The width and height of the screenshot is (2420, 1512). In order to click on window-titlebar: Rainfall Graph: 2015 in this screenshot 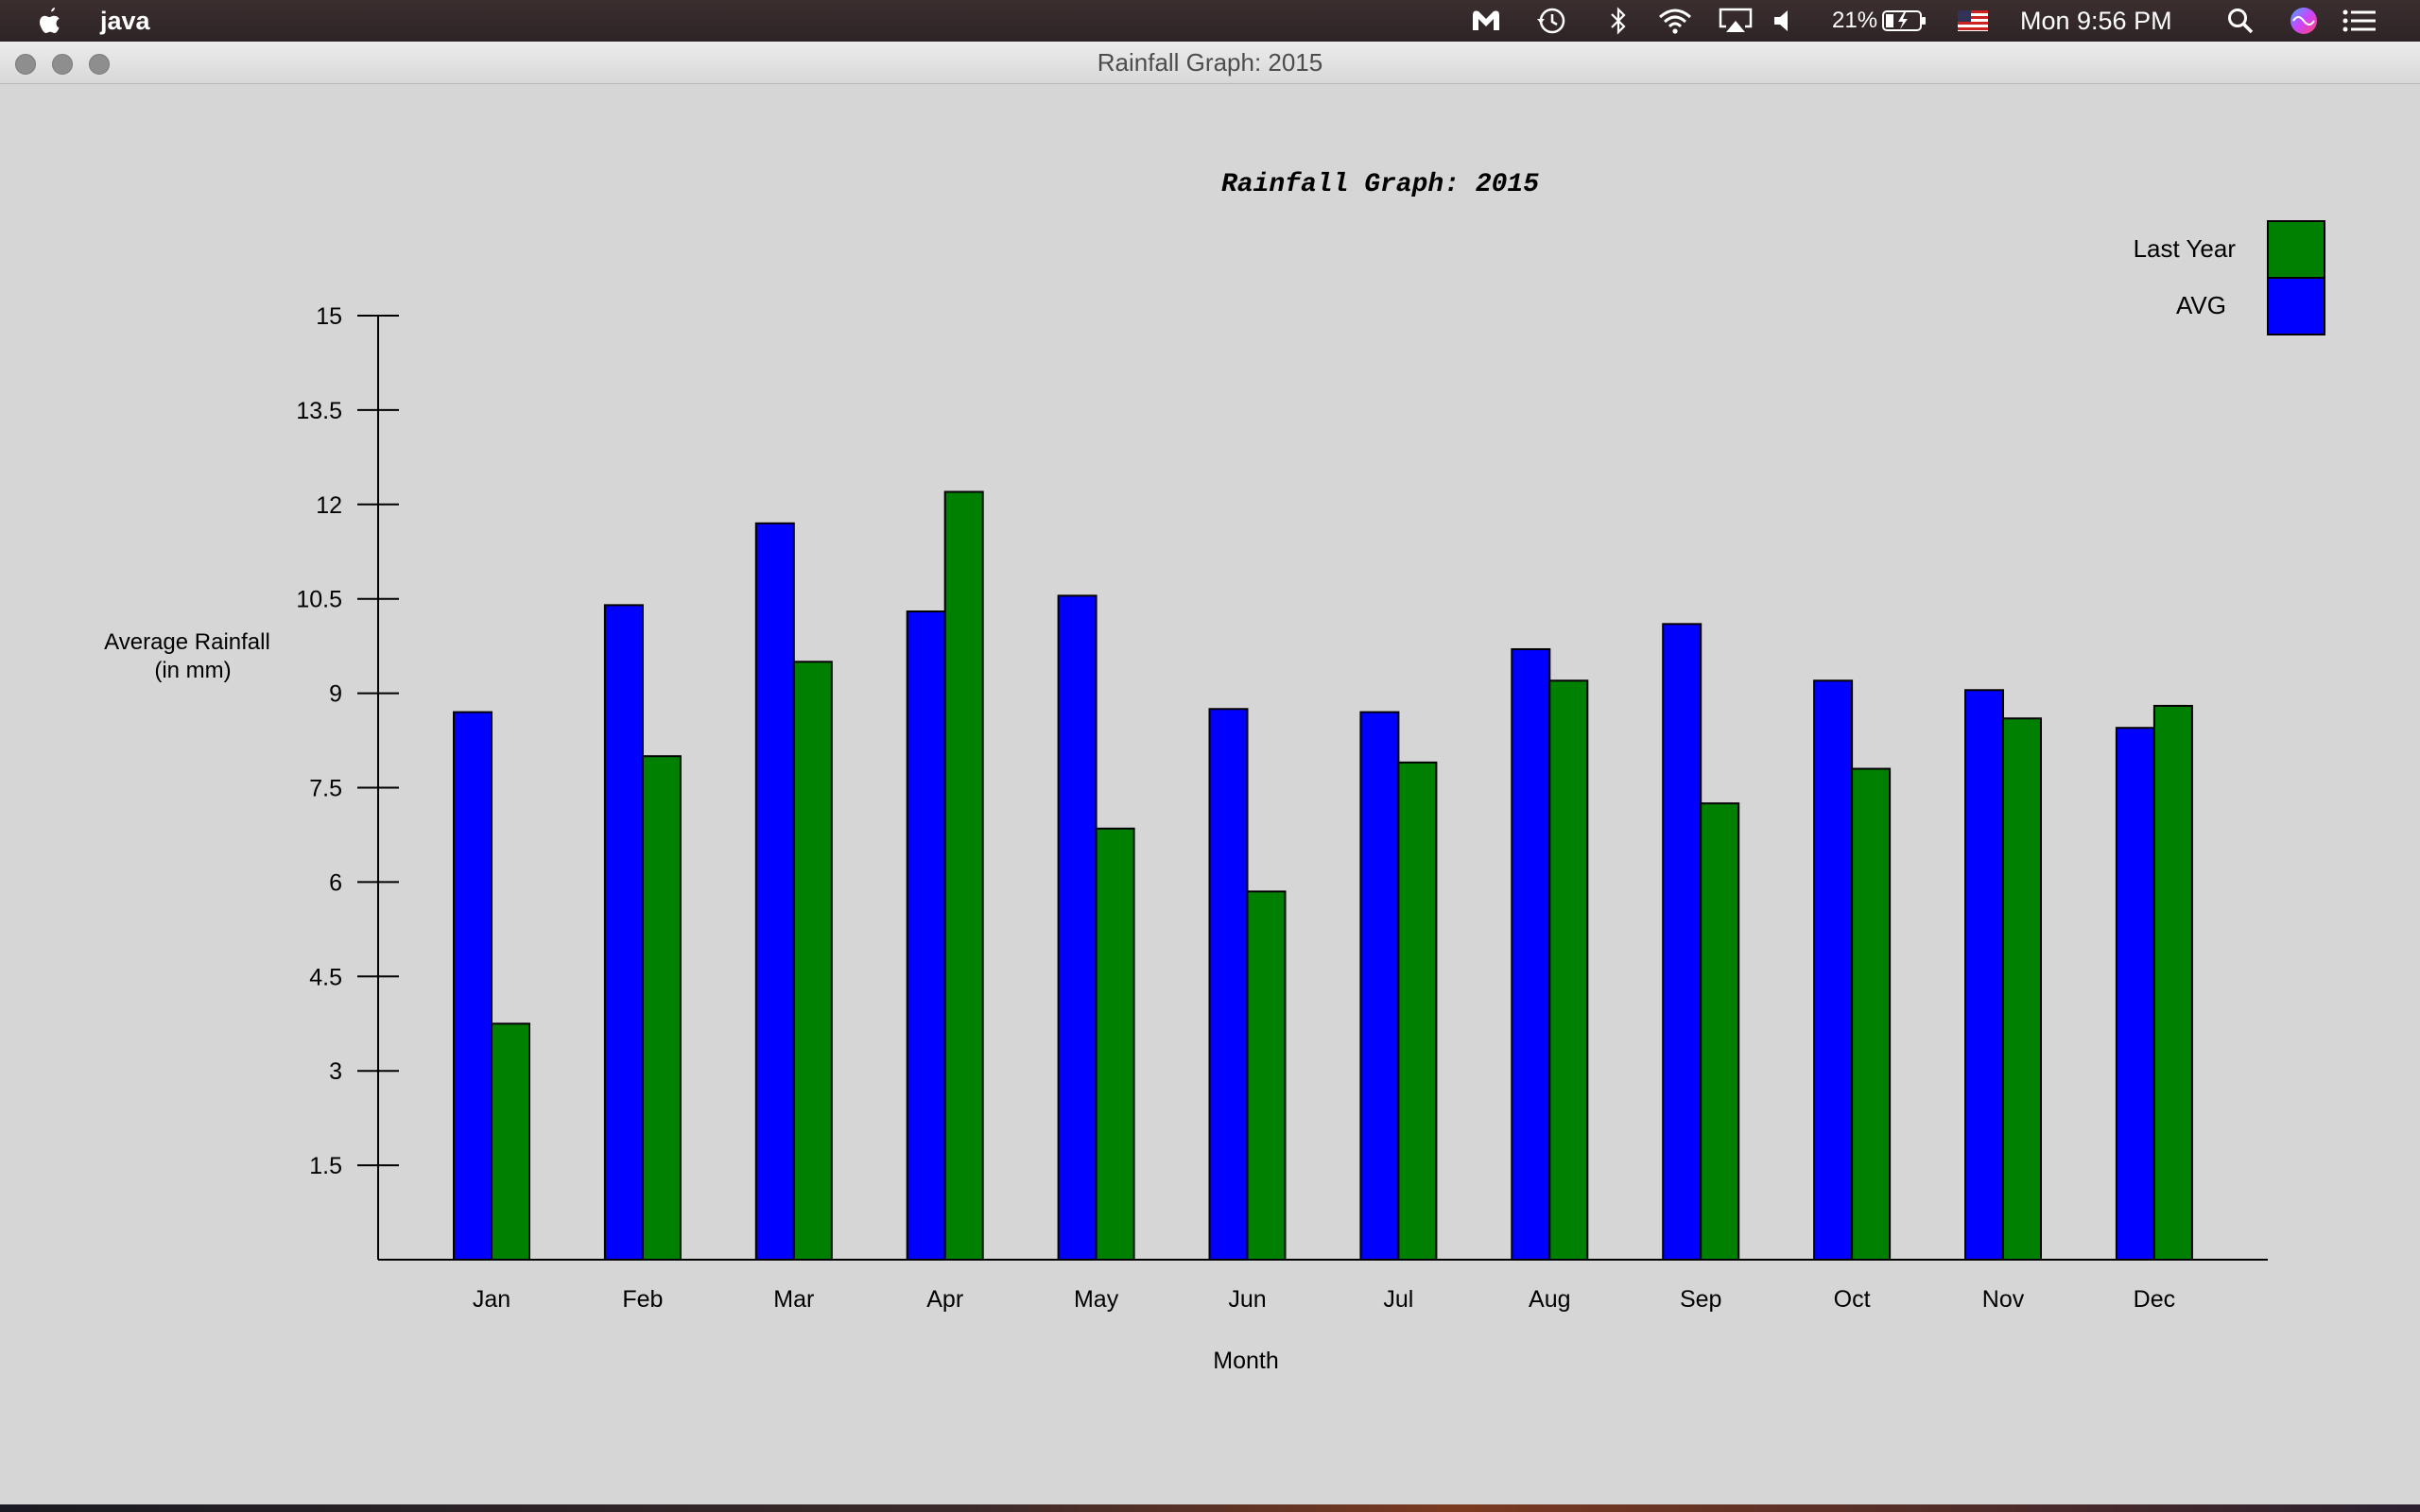, I will do `click(1210, 63)`.